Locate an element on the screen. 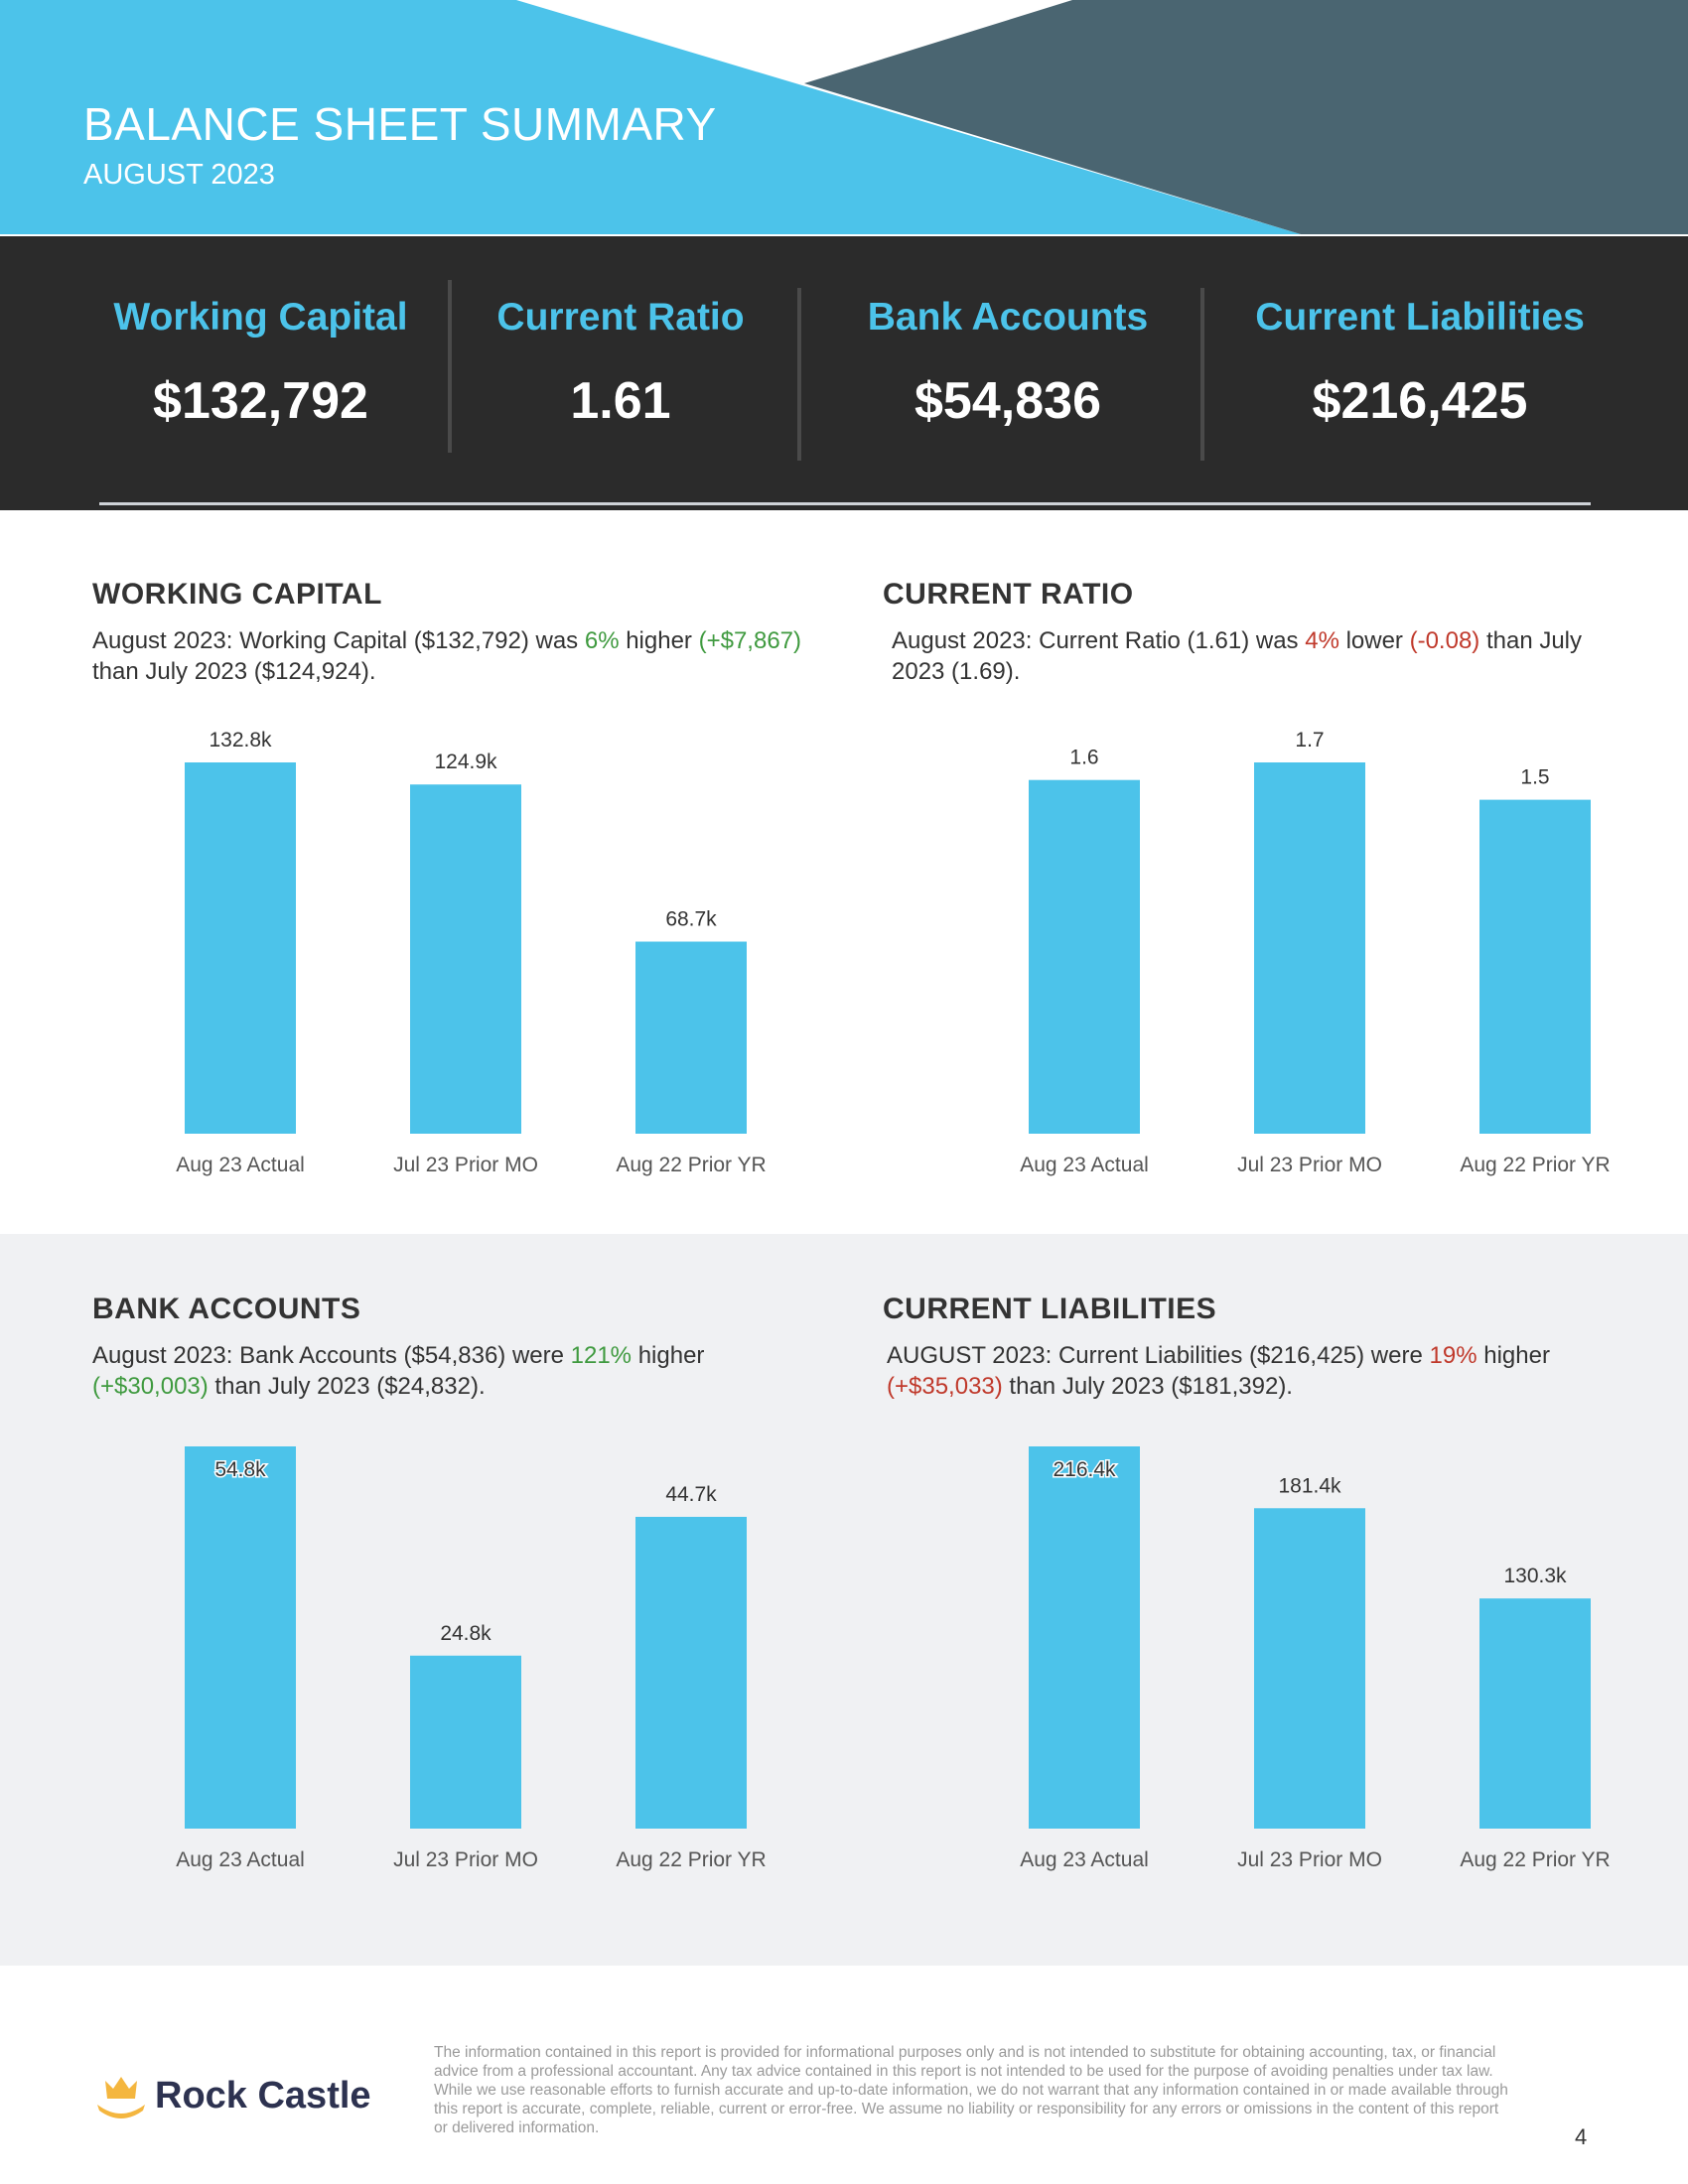  desc-text: August 2023: Current Ratio (1.61) was is located at coordinates (1099, 640).